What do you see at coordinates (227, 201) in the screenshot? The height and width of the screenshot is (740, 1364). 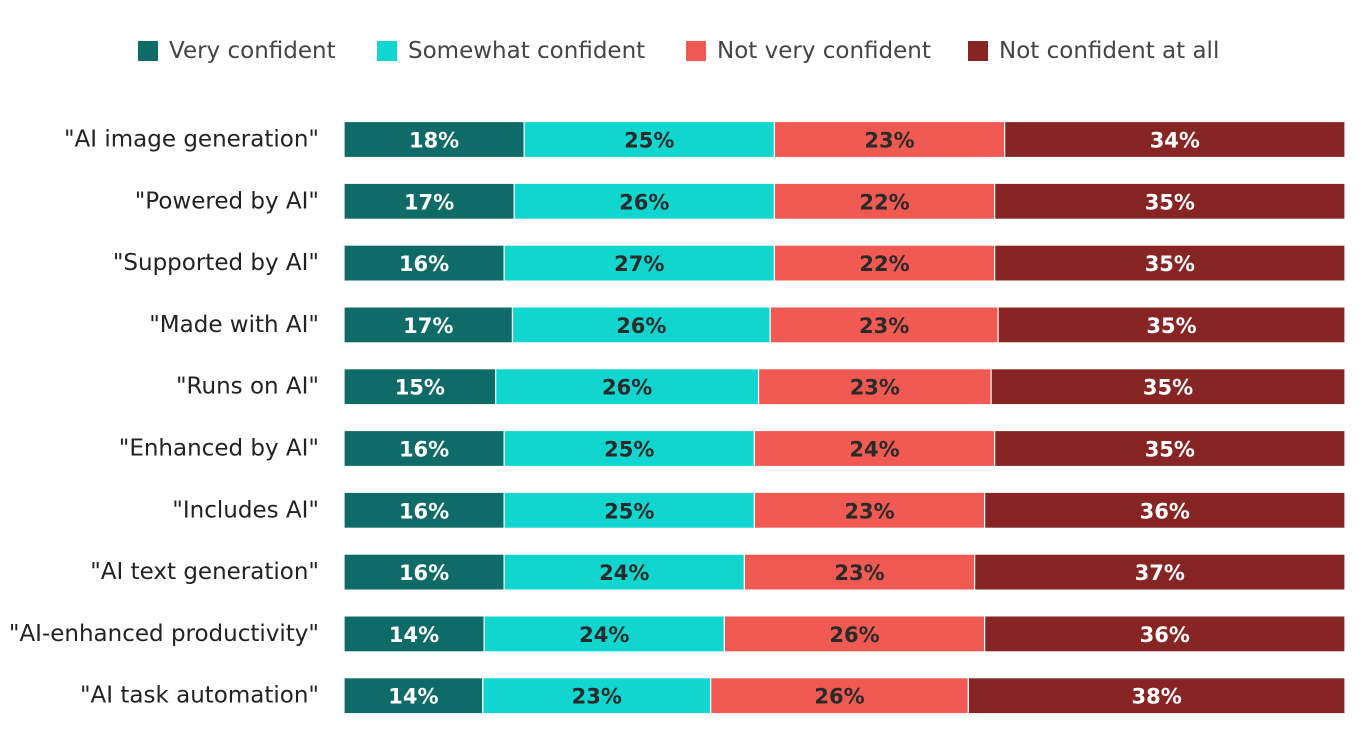 I see `category-label: "Powered by AI"` at bounding box center [227, 201].